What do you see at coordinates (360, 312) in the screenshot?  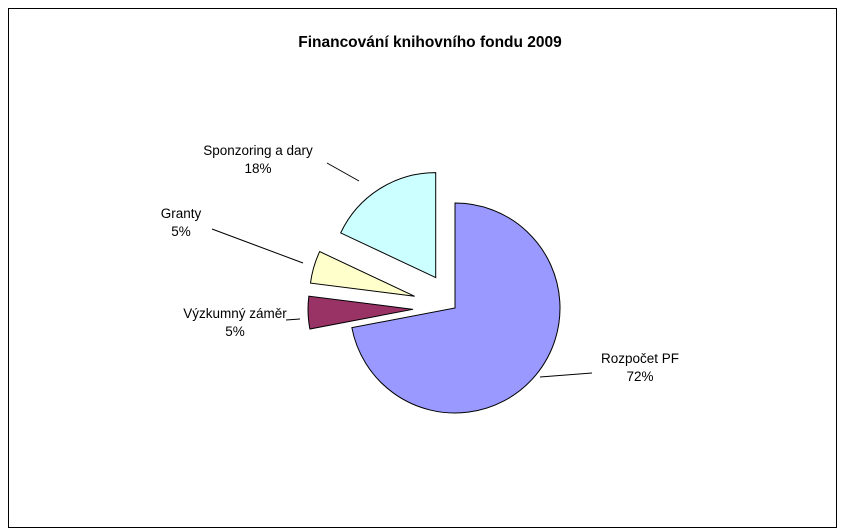 I see `pie-slice-vyzkumny-zamer` at bounding box center [360, 312].